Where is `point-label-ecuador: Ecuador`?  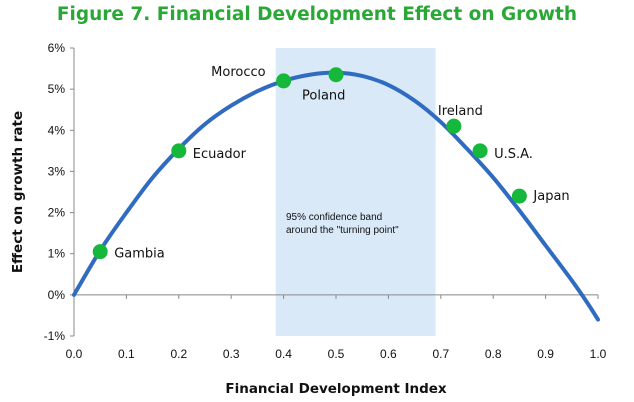 point-label-ecuador: Ecuador is located at coordinates (220, 154).